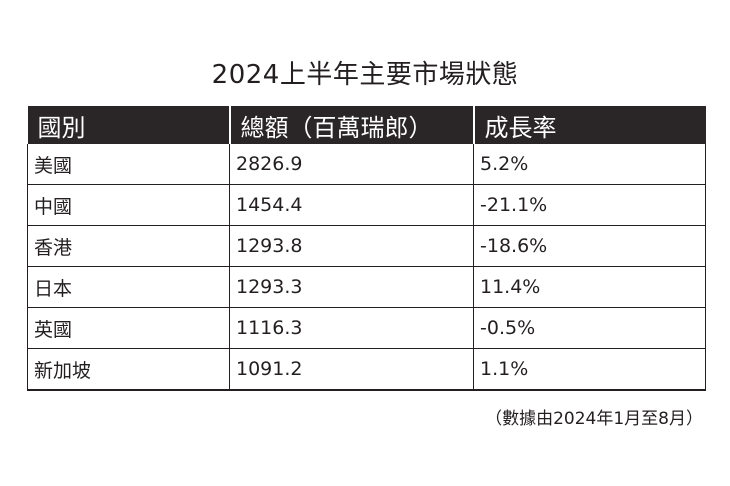 The width and height of the screenshot is (730, 486). What do you see at coordinates (128, 205) in the screenshot?
I see `country-cell: 中國` at bounding box center [128, 205].